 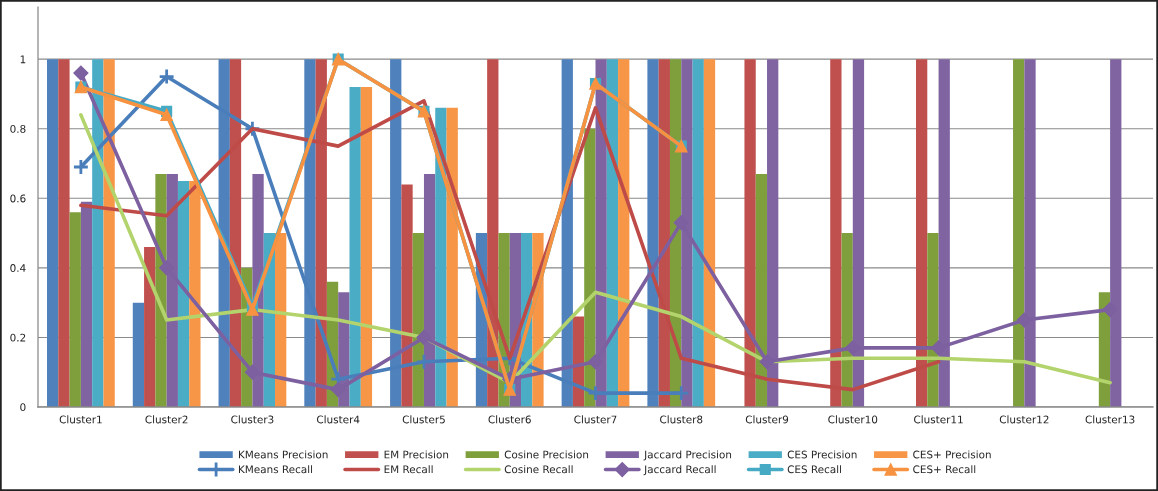 I want to click on y-tick-label: 0.2, so click(x=18, y=337).